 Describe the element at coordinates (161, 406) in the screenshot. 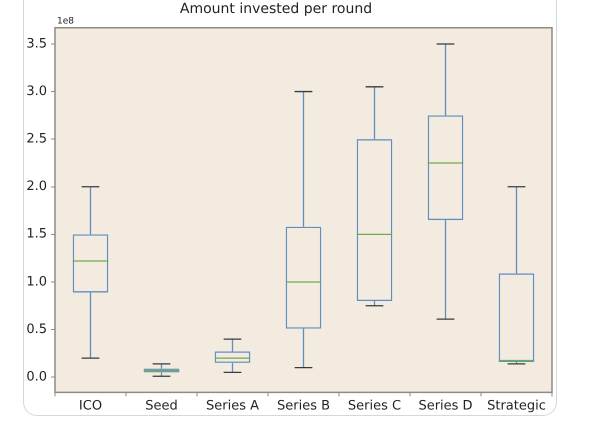

I see `x-tick-label: Seed` at that location.